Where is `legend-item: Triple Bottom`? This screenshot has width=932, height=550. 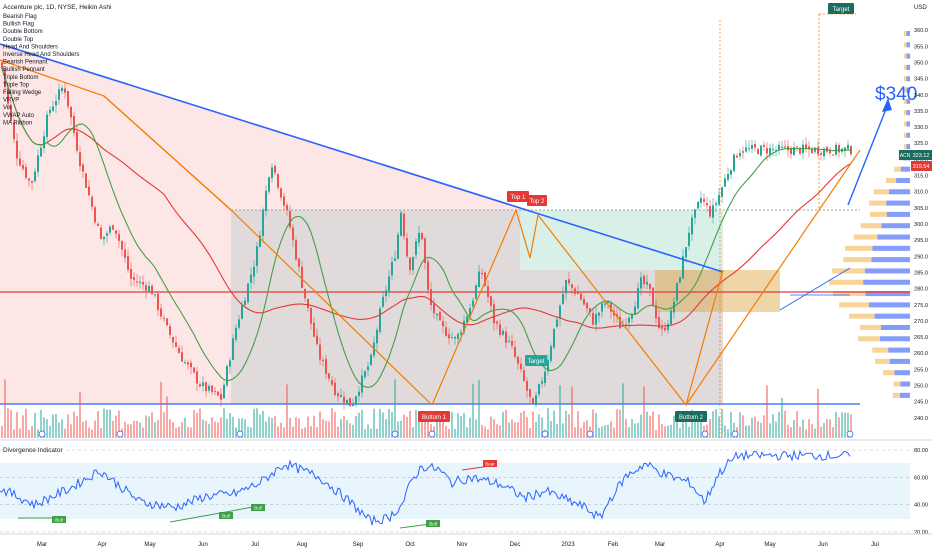 legend-item: Triple Bottom is located at coordinates (20, 78).